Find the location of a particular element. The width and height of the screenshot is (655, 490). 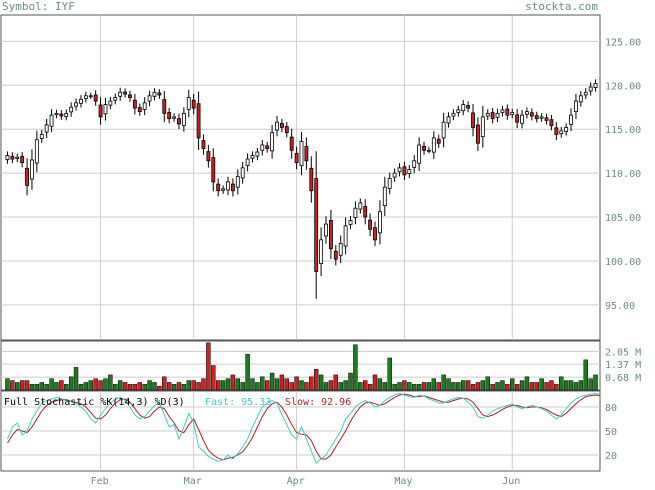

price-tick-label: 125.00 is located at coordinates (623, 42).